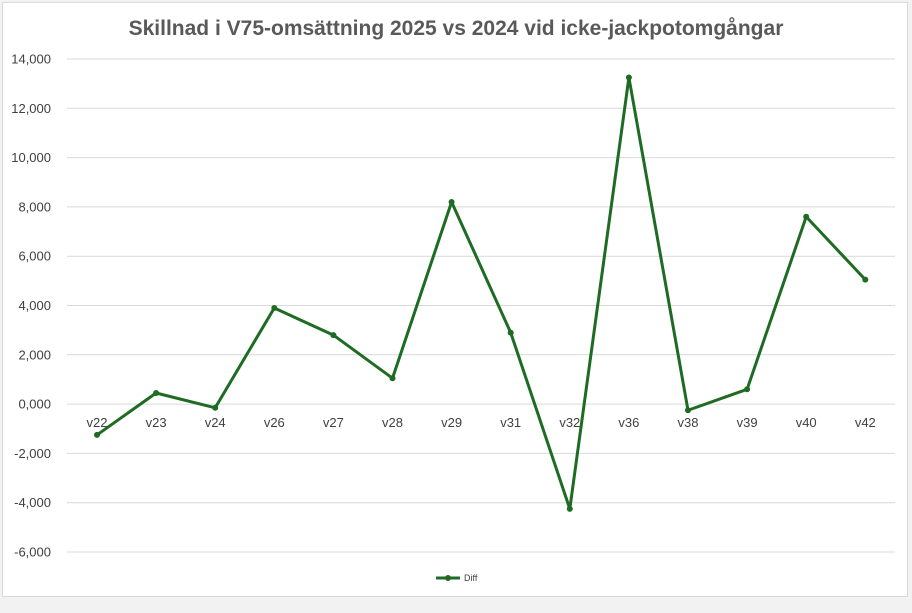 The height and width of the screenshot is (613, 912). I want to click on x-tick-label: v36, so click(628, 422).